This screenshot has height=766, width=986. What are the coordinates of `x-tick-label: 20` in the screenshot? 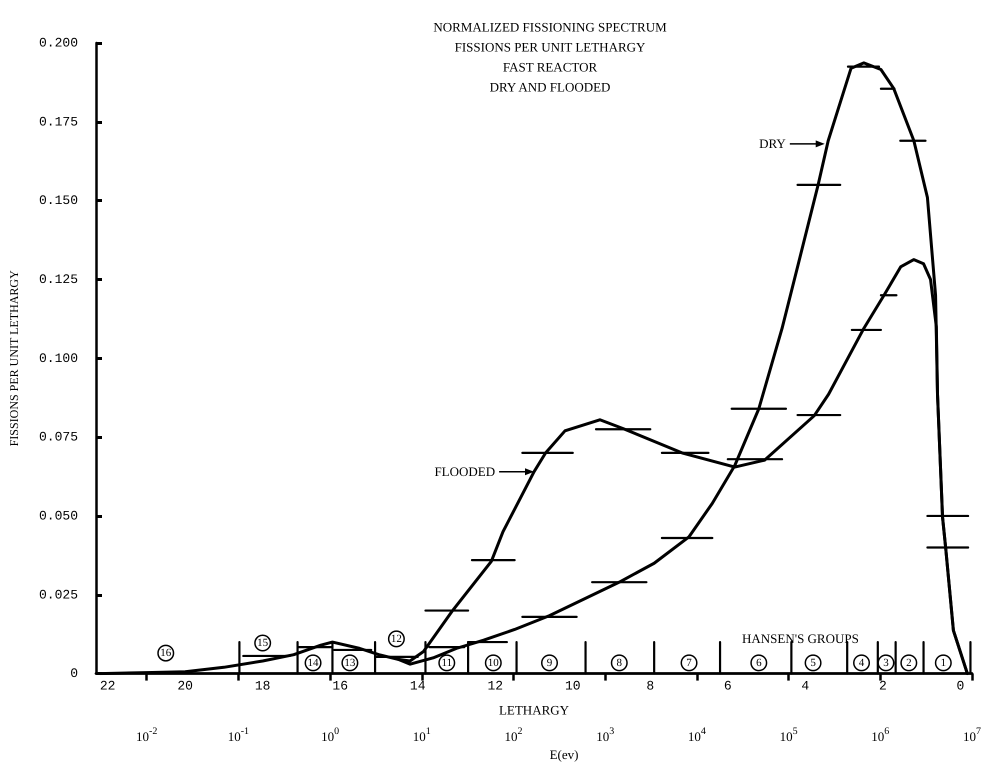 It's located at (185, 686).